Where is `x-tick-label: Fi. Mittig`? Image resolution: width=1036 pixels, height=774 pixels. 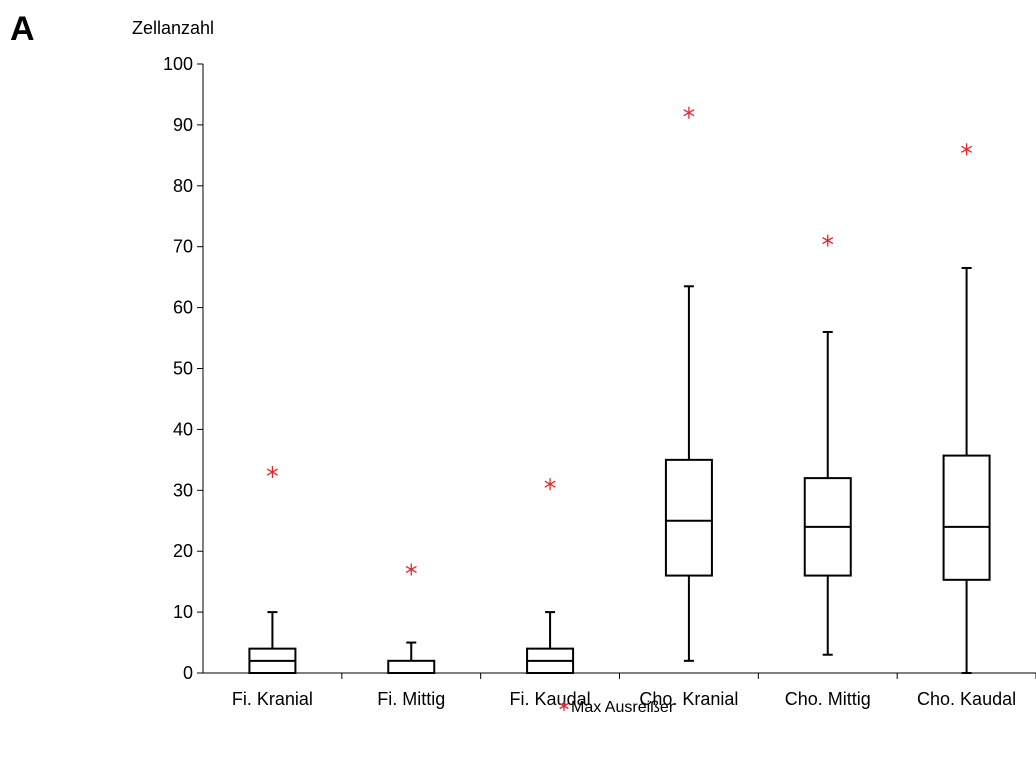
x-tick-label: Fi. Mittig is located at coordinates (411, 699).